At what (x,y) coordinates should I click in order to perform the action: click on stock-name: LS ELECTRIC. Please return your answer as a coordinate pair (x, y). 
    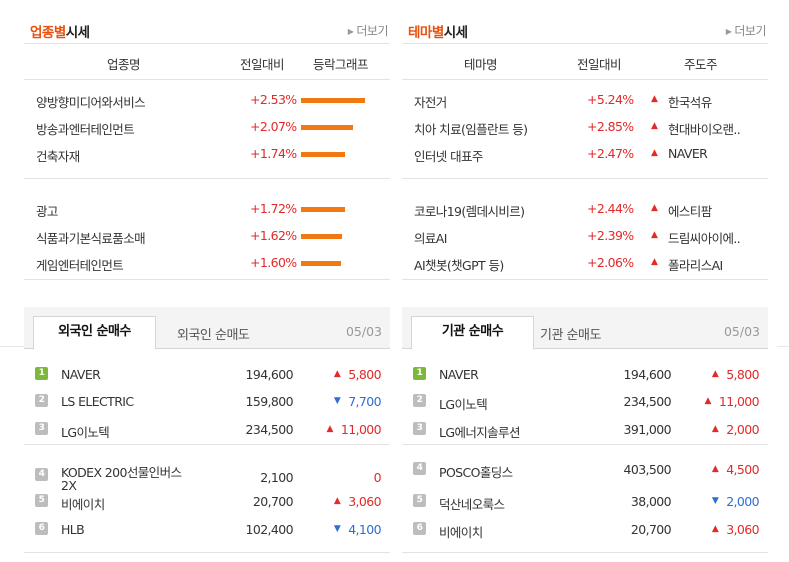
    Looking at the image, I should click on (97, 401).